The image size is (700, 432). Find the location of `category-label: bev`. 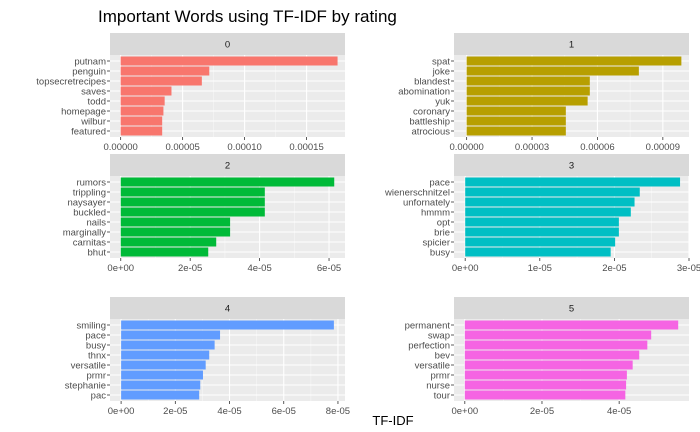

category-label: bev is located at coordinates (443, 355).